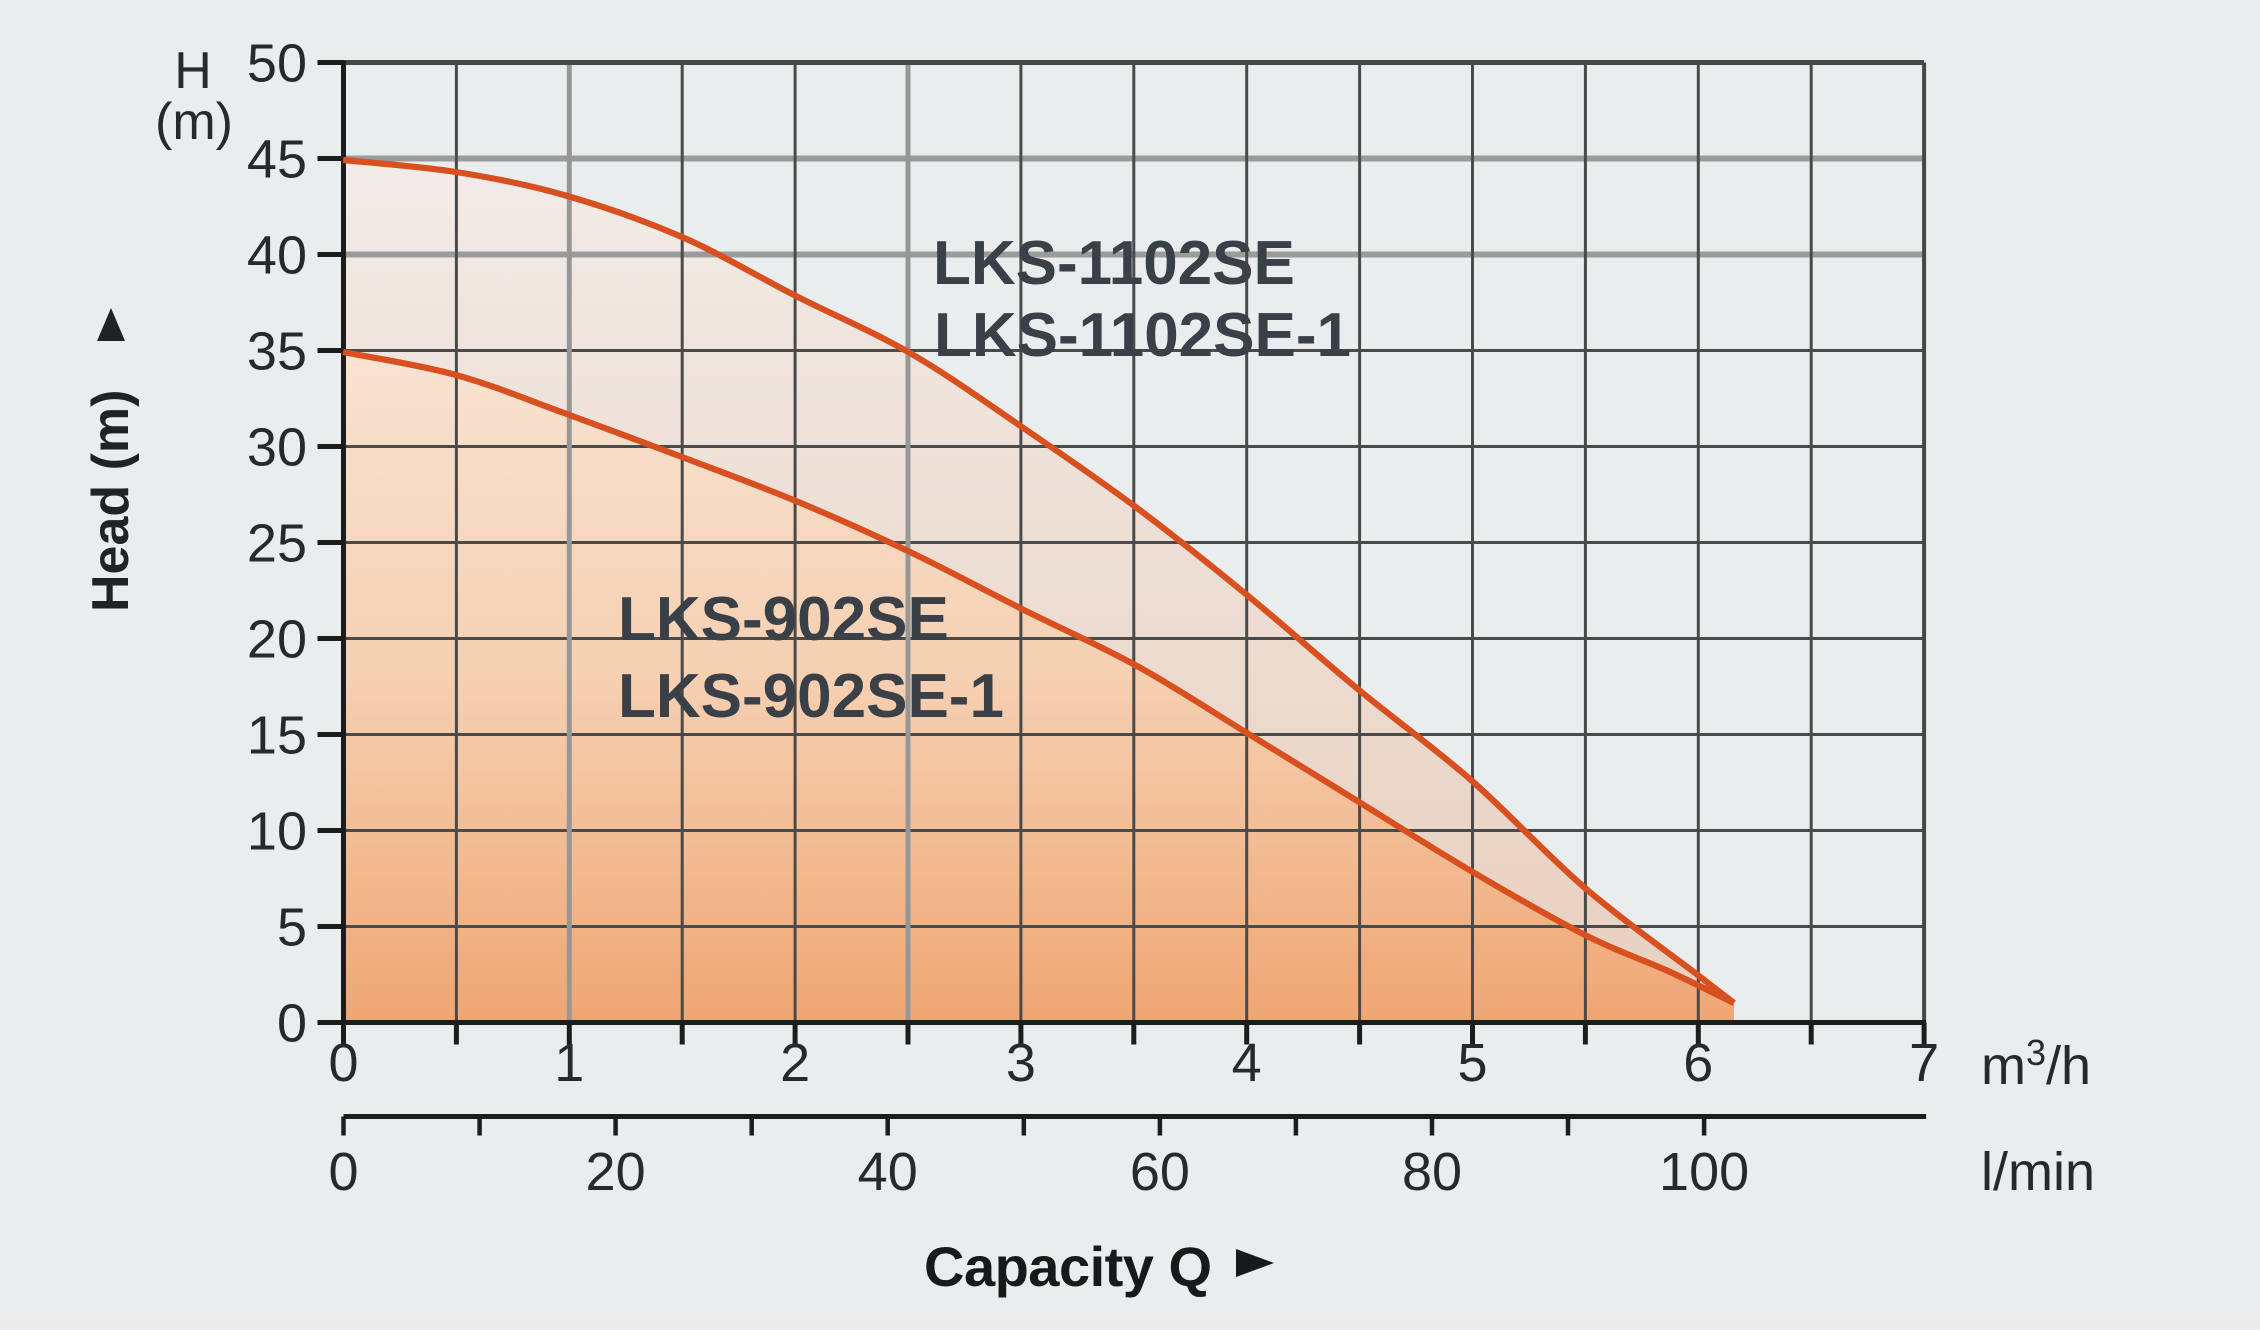 The image size is (2260, 1330). I want to click on svg-text: 1, so click(569, 1063).